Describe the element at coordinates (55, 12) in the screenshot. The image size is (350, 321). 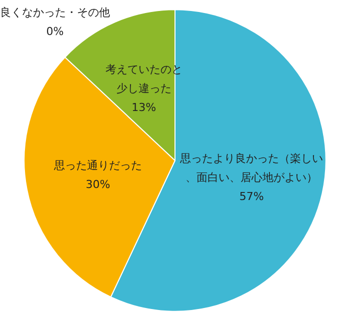
I see `category-label: 良くなかった・その他` at that location.